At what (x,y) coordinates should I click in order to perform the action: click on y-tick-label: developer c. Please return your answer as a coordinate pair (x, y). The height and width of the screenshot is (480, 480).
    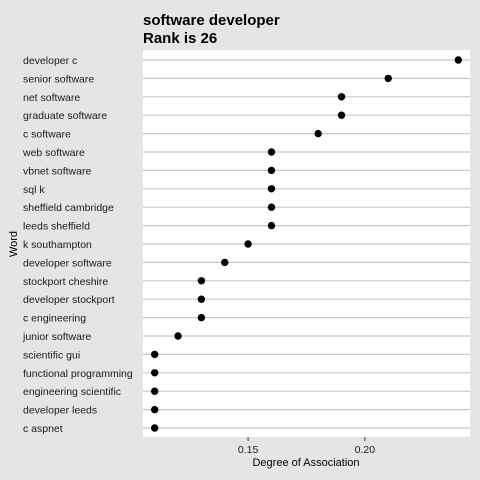
    Looking at the image, I should click on (50, 61).